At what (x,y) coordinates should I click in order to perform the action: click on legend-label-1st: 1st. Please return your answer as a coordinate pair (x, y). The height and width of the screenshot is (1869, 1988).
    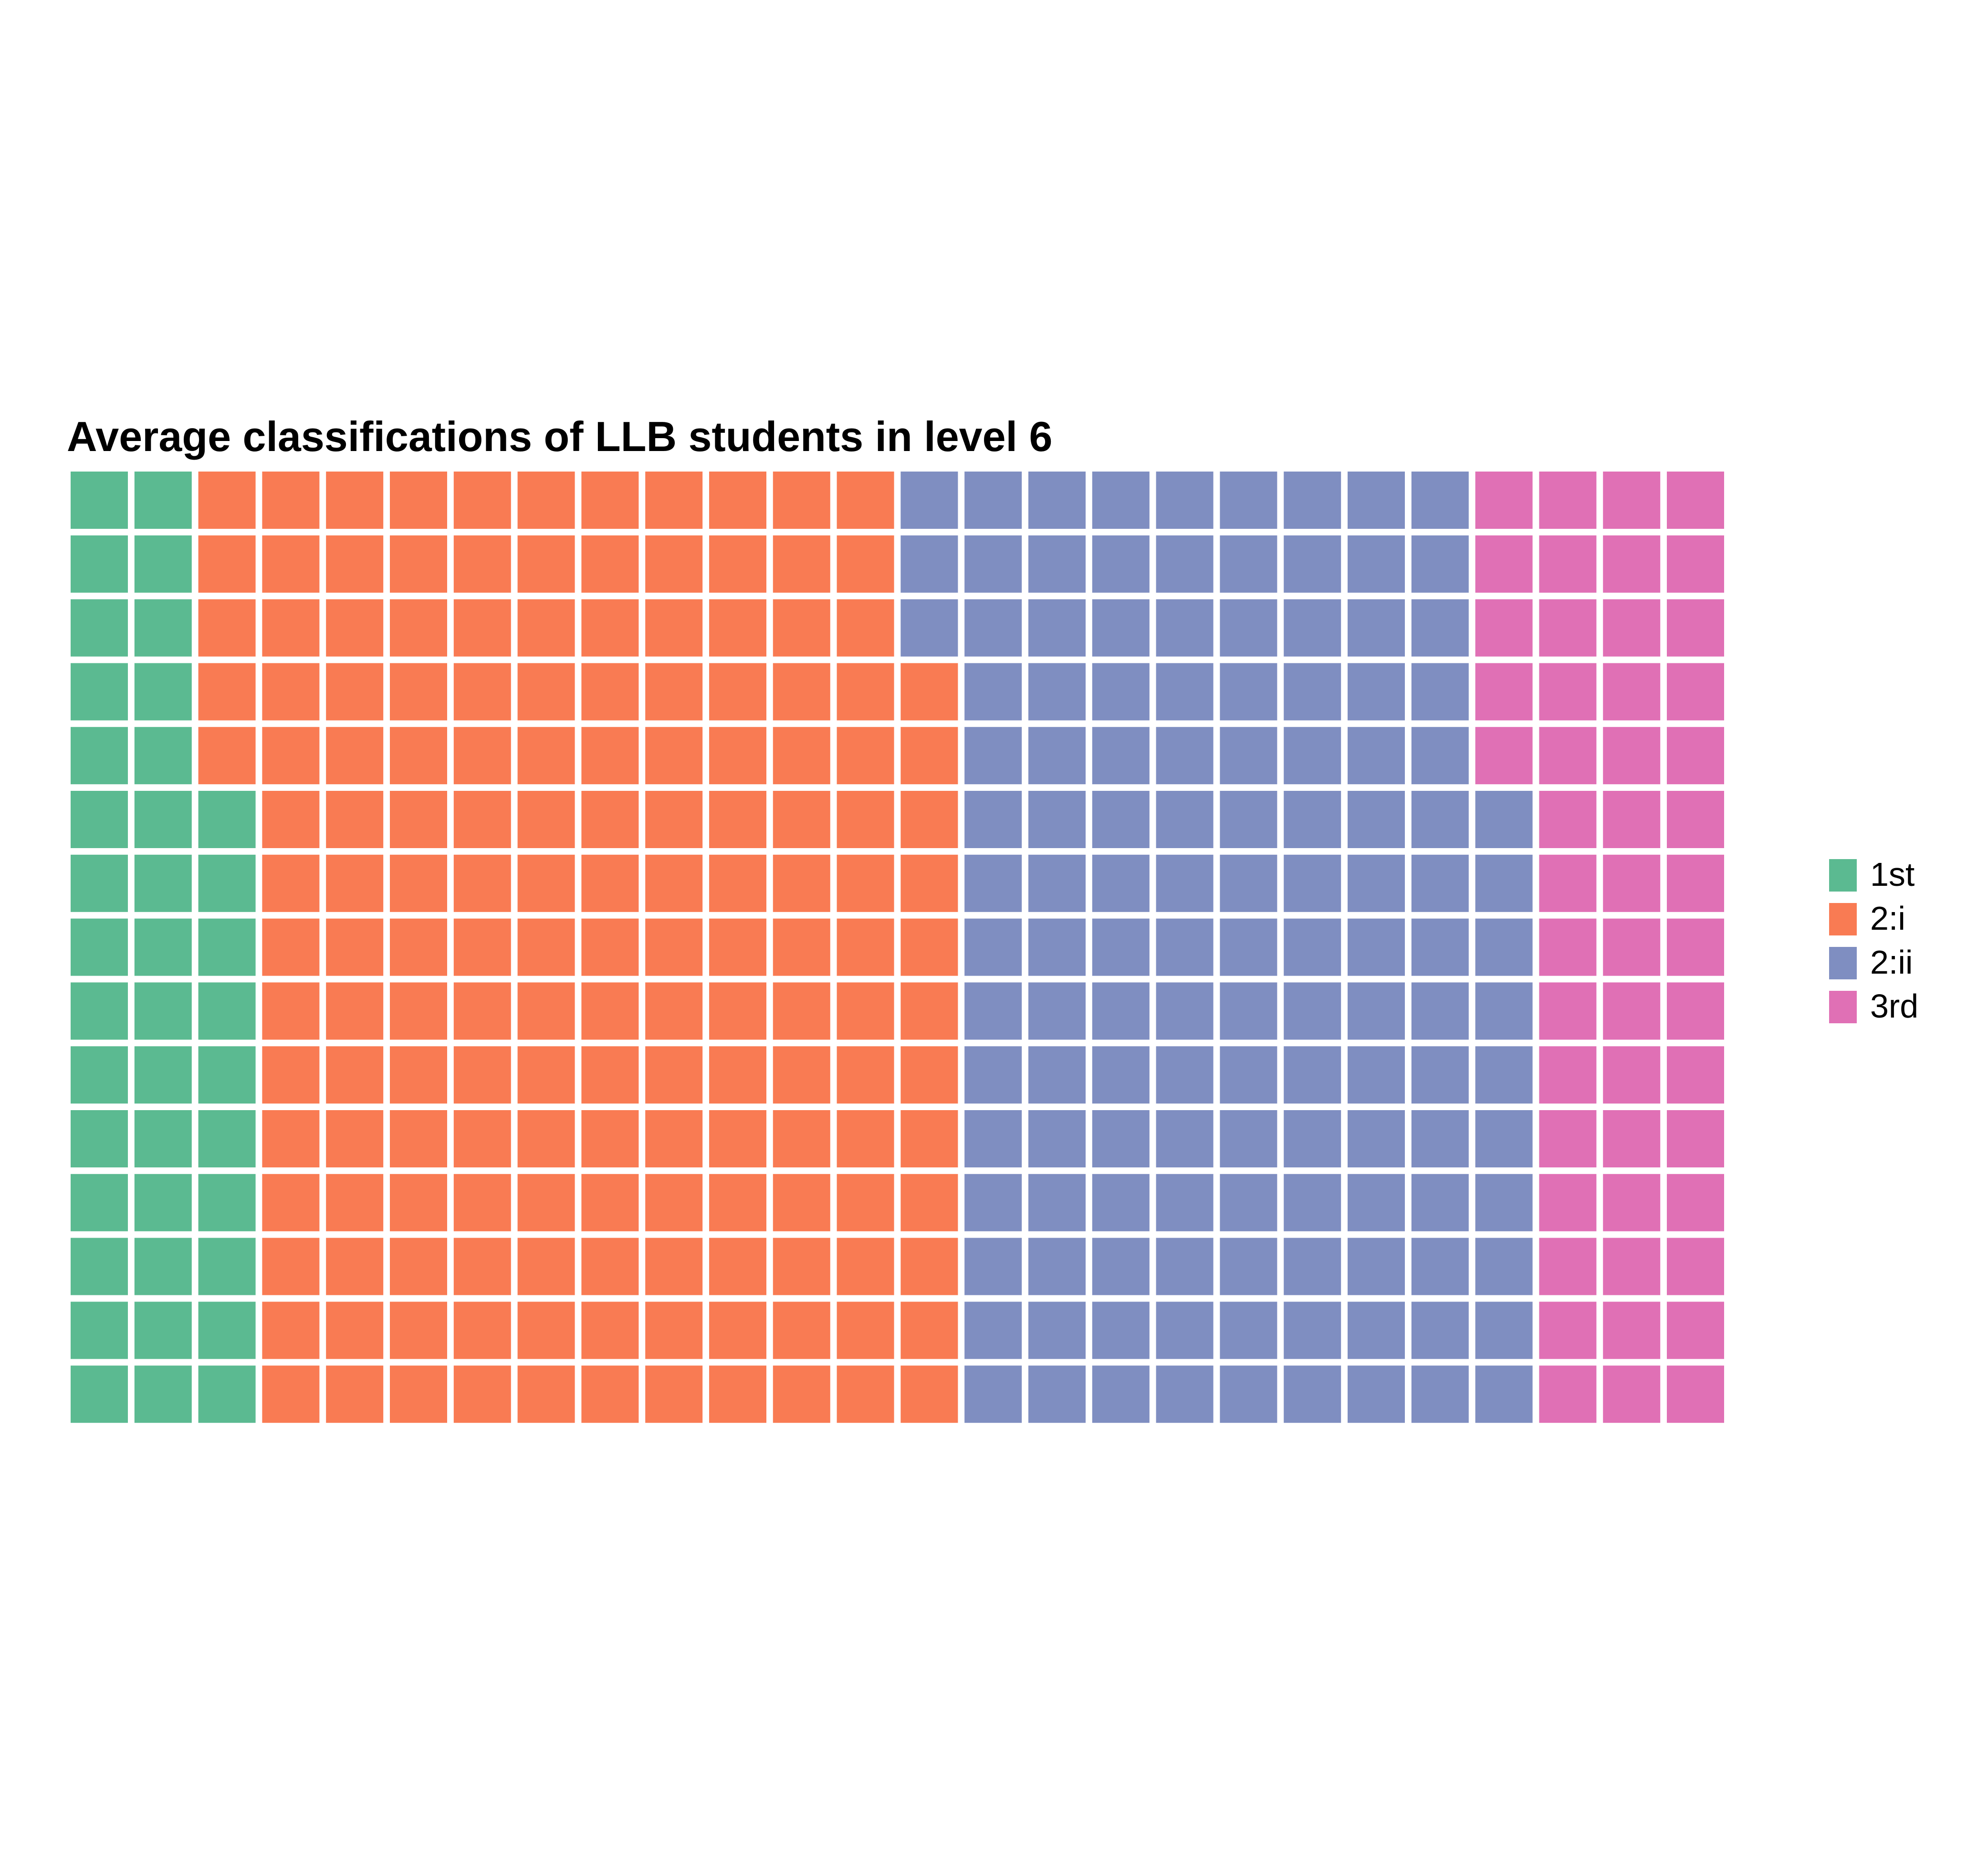
    Looking at the image, I should click on (1892, 875).